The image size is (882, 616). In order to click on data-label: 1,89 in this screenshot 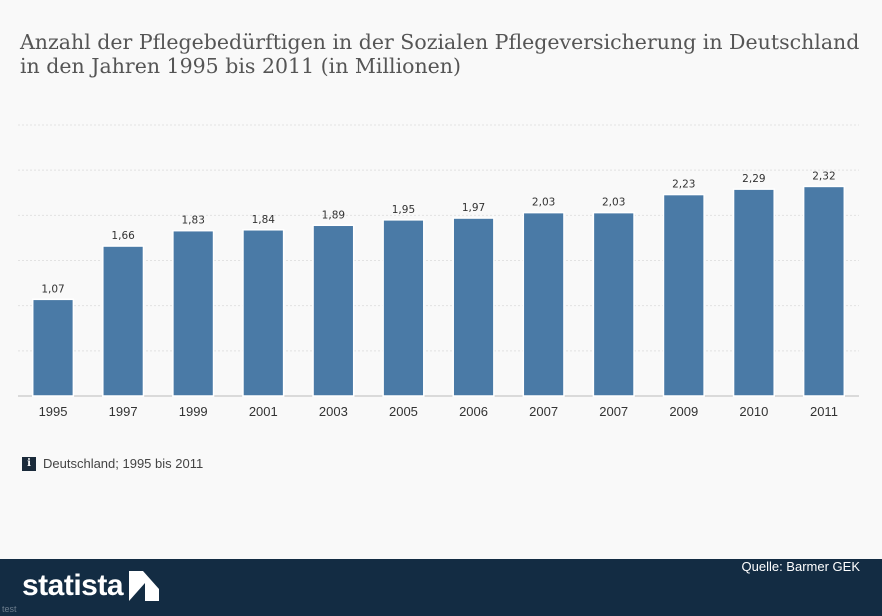, I will do `click(333, 215)`.